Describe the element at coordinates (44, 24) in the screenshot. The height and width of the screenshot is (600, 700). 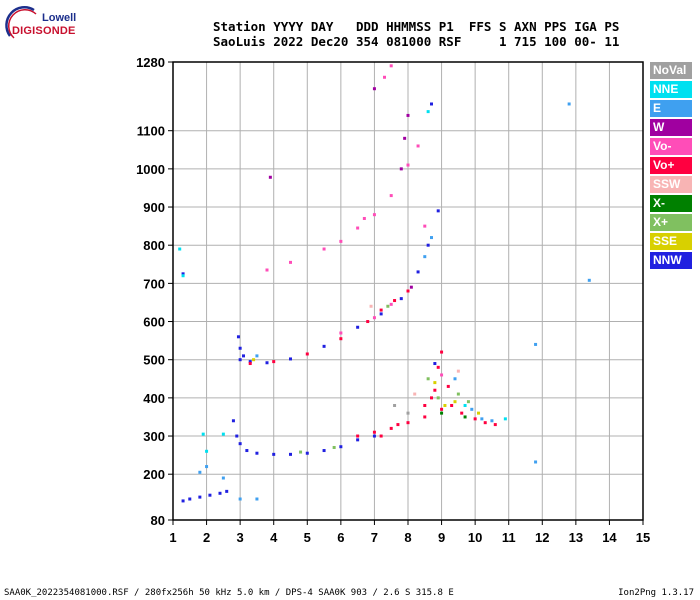
I see `lowell-digisonde-logo: Lowell DIGISONDE` at that location.